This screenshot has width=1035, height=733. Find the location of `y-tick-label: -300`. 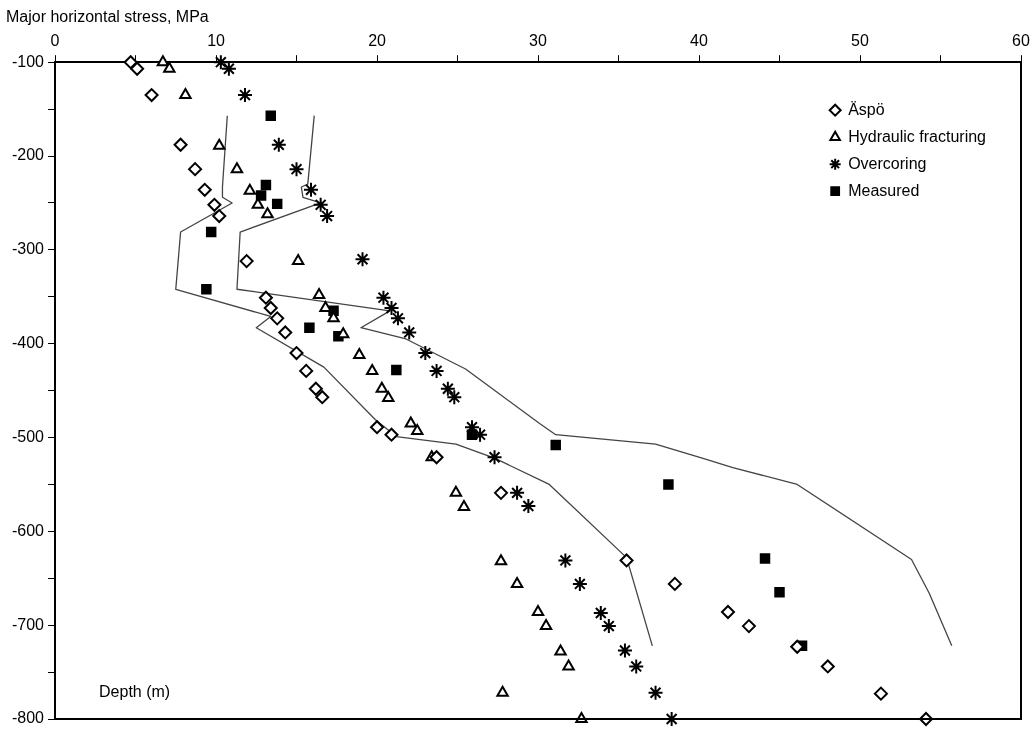

y-tick-label: -300 is located at coordinates (28, 249).